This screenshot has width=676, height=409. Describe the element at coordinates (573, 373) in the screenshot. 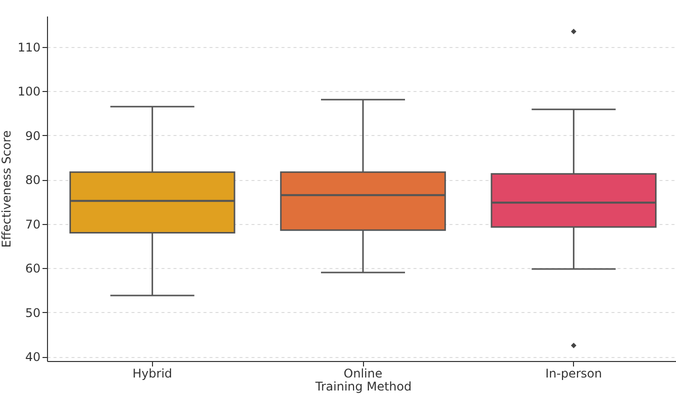

I see `x-tick-label: In-person` at that location.